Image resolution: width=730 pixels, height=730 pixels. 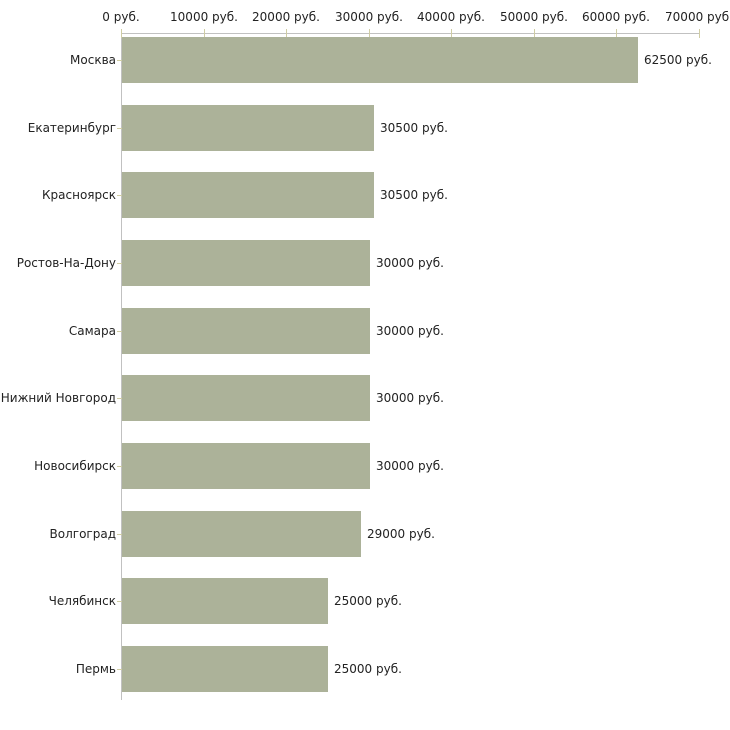 What do you see at coordinates (410, 33) in the screenshot?
I see `x-axis-line` at bounding box center [410, 33].